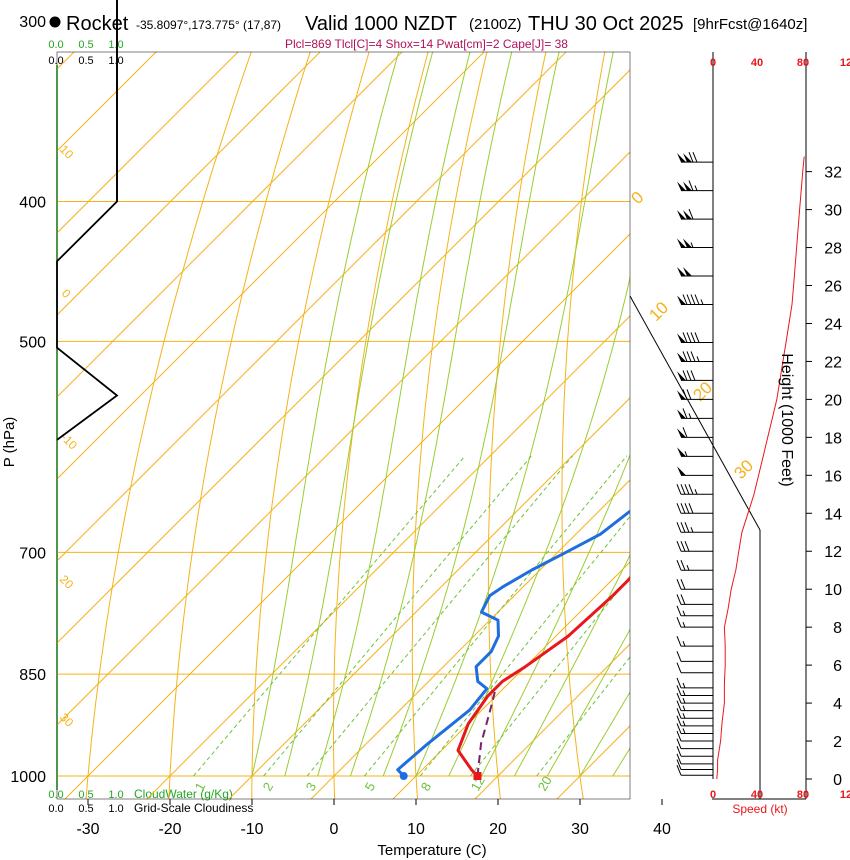 The height and width of the screenshot is (860, 850). I want to click on series-parcel-line, so click(486, 732).